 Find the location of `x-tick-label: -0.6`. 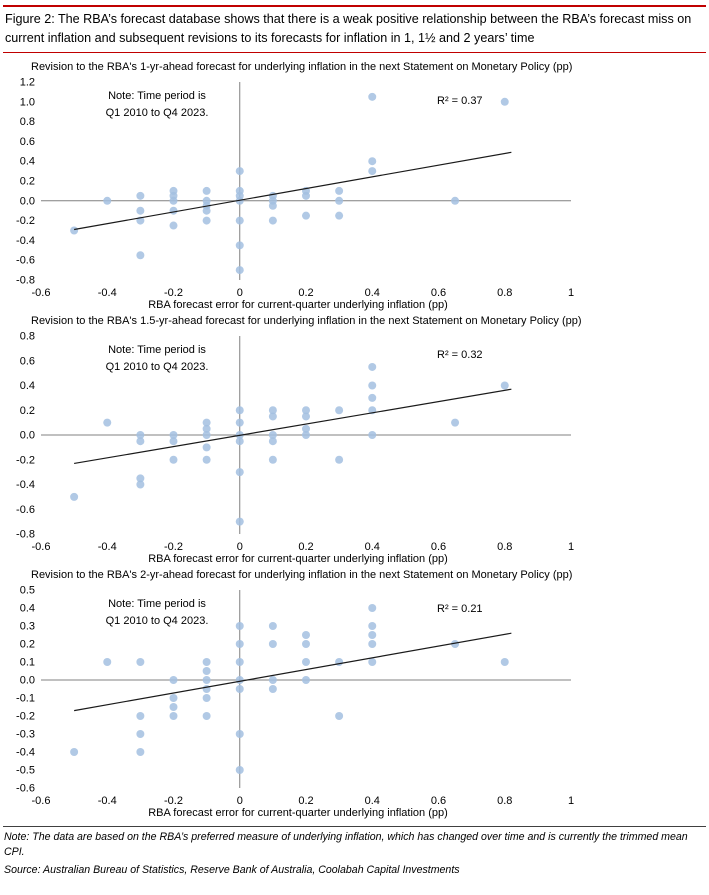

x-tick-label: -0.6 is located at coordinates (41, 293).